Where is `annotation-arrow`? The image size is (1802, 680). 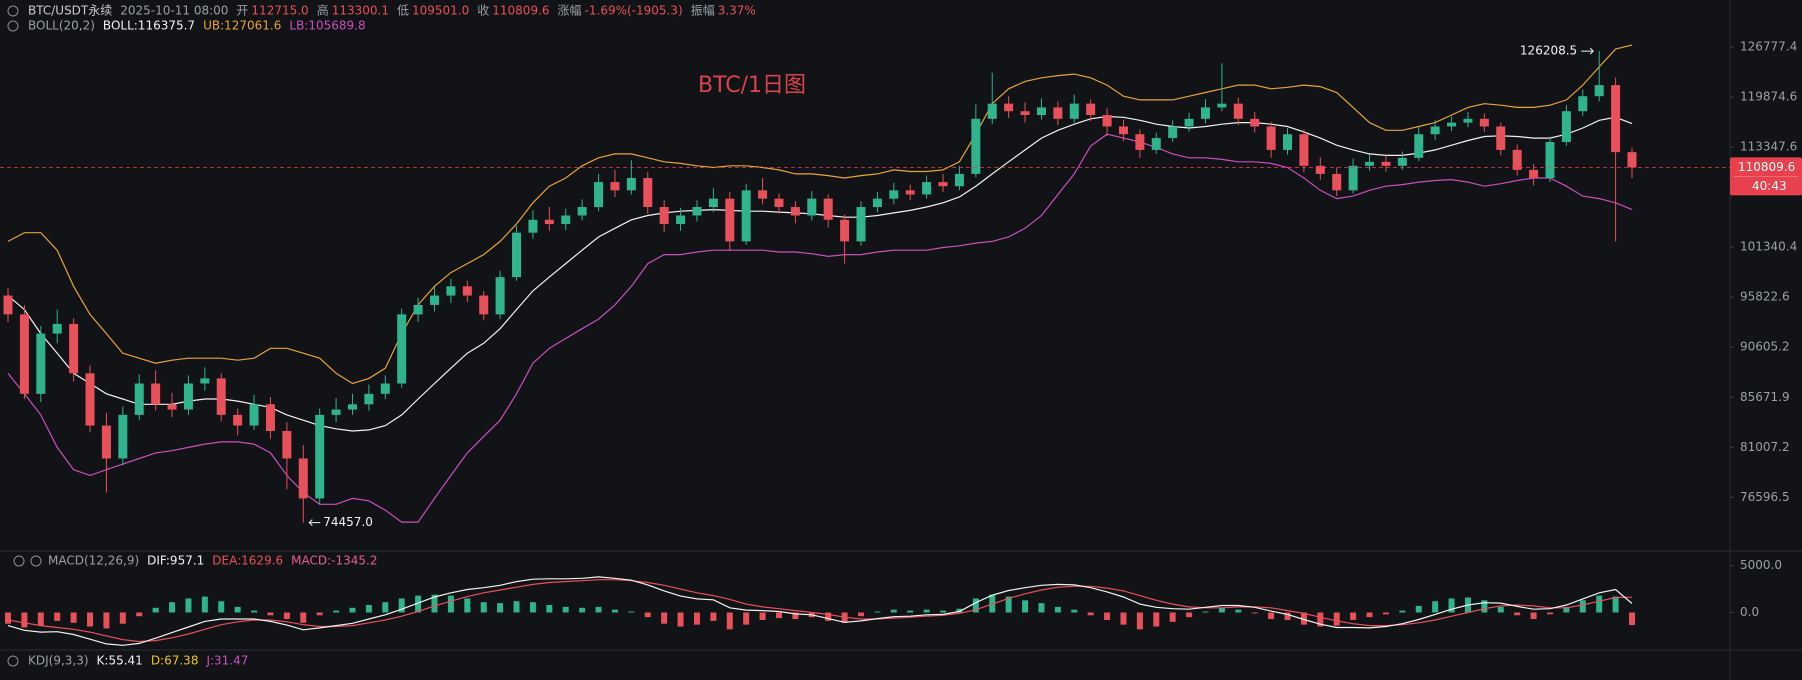
annotation-arrow is located at coordinates (1587, 51).